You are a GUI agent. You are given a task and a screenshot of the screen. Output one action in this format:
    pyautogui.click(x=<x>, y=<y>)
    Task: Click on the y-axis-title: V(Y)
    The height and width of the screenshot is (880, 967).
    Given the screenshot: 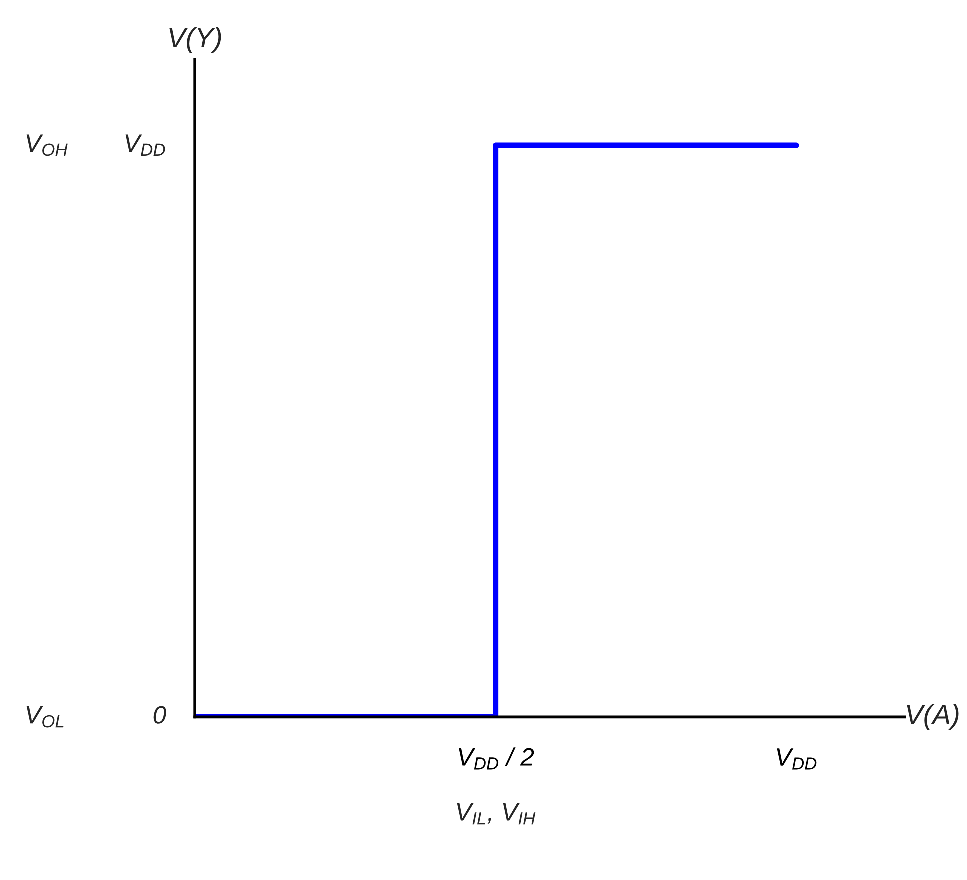 What is the action you would take?
    pyautogui.click(x=196, y=40)
    